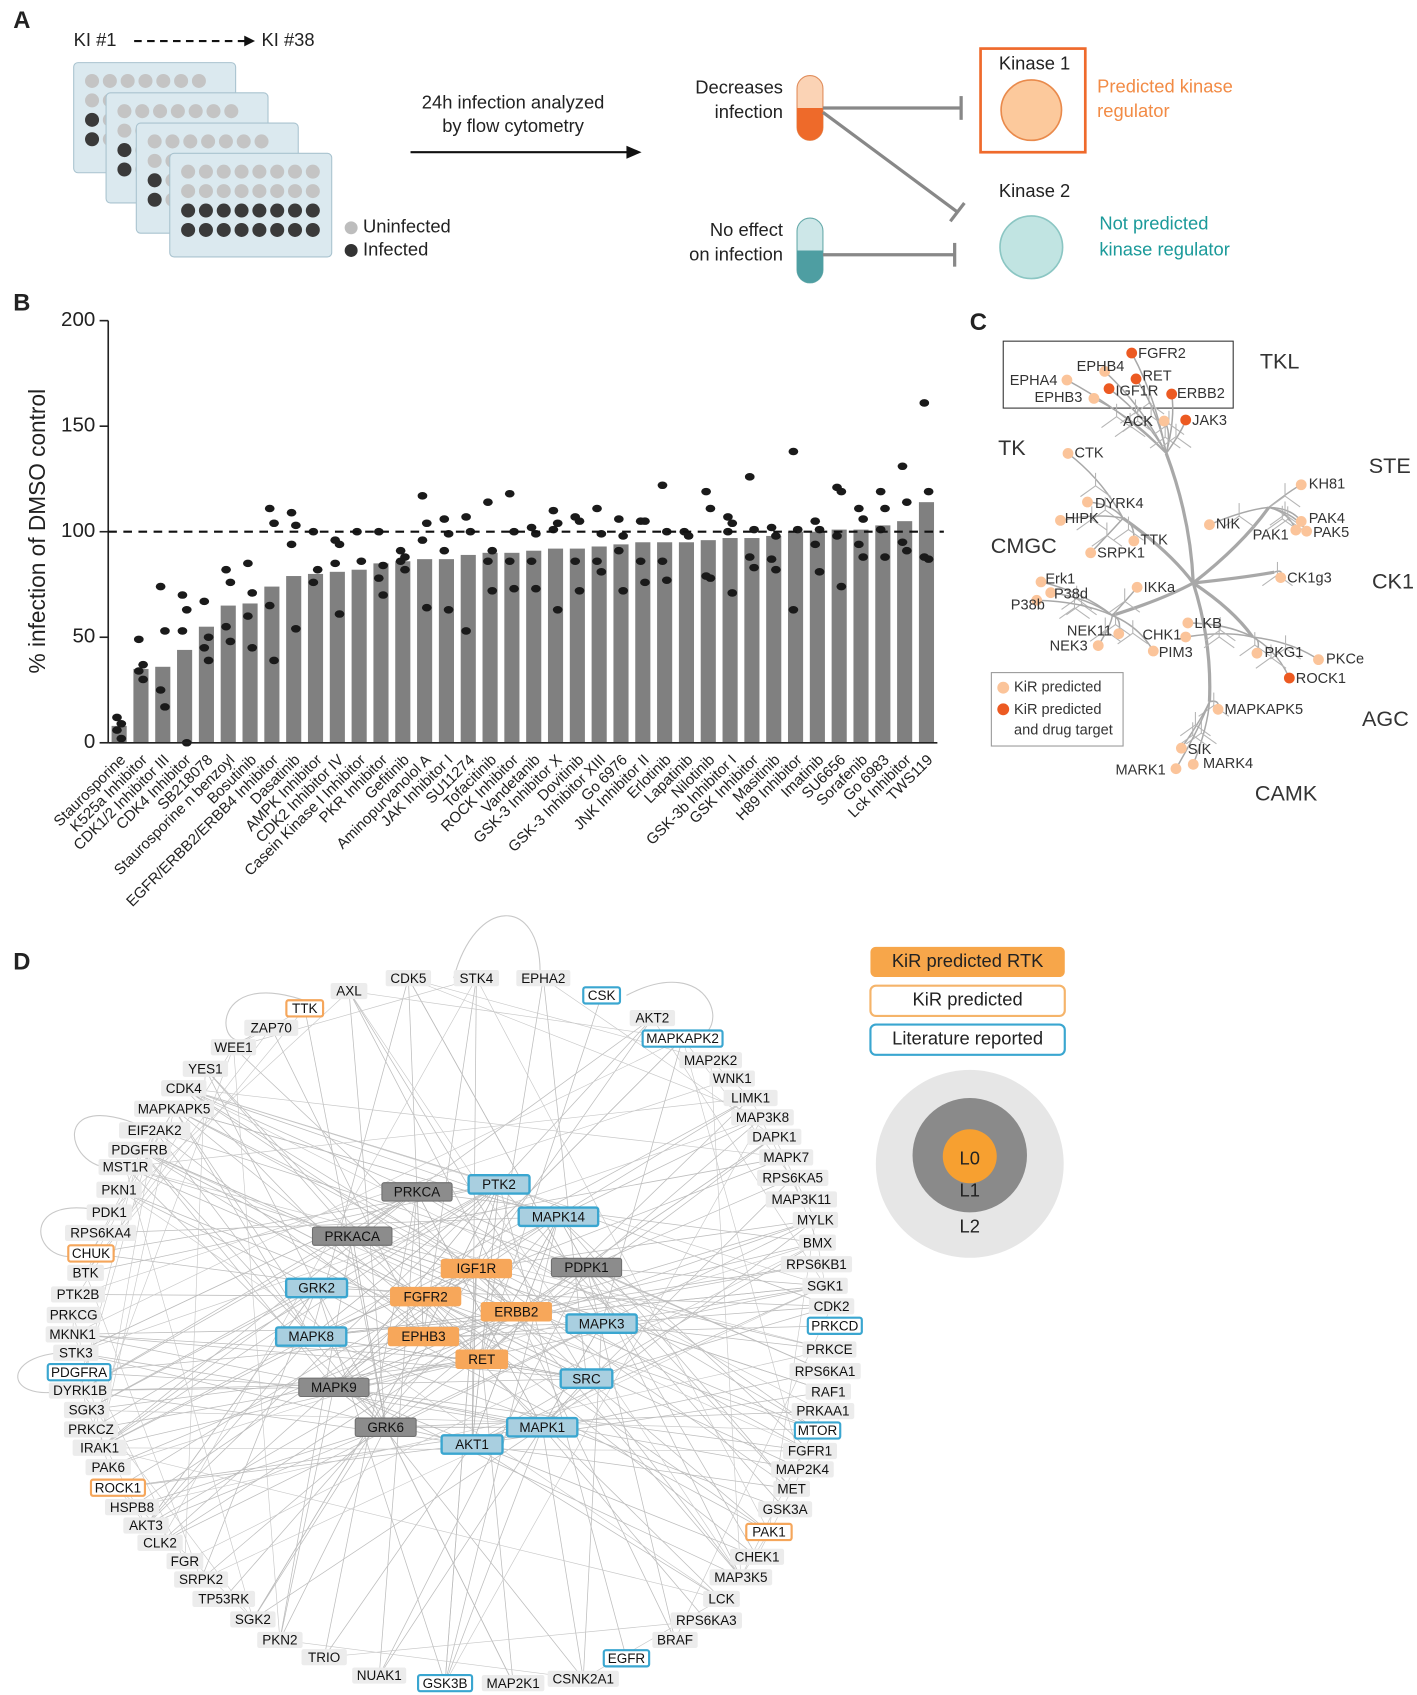 This screenshot has width=1417, height=1695. I want to click on node-label: TRIO, so click(324, 1657).